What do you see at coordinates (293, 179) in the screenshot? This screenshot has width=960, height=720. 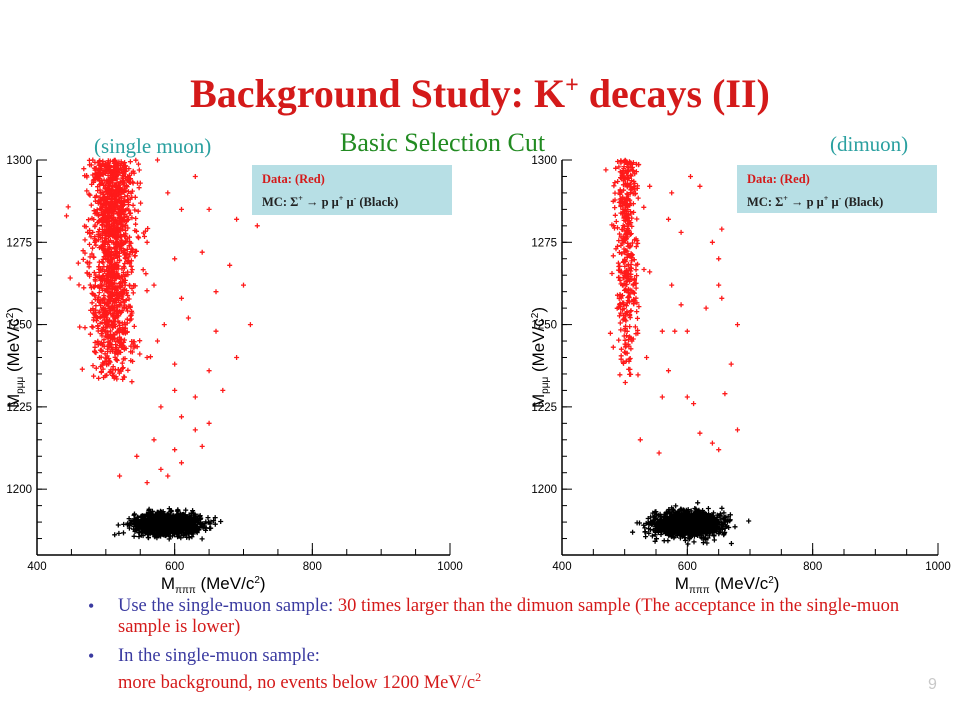 I see `legend-data-label: Data: (Red)` at bounding box center [293, 179].